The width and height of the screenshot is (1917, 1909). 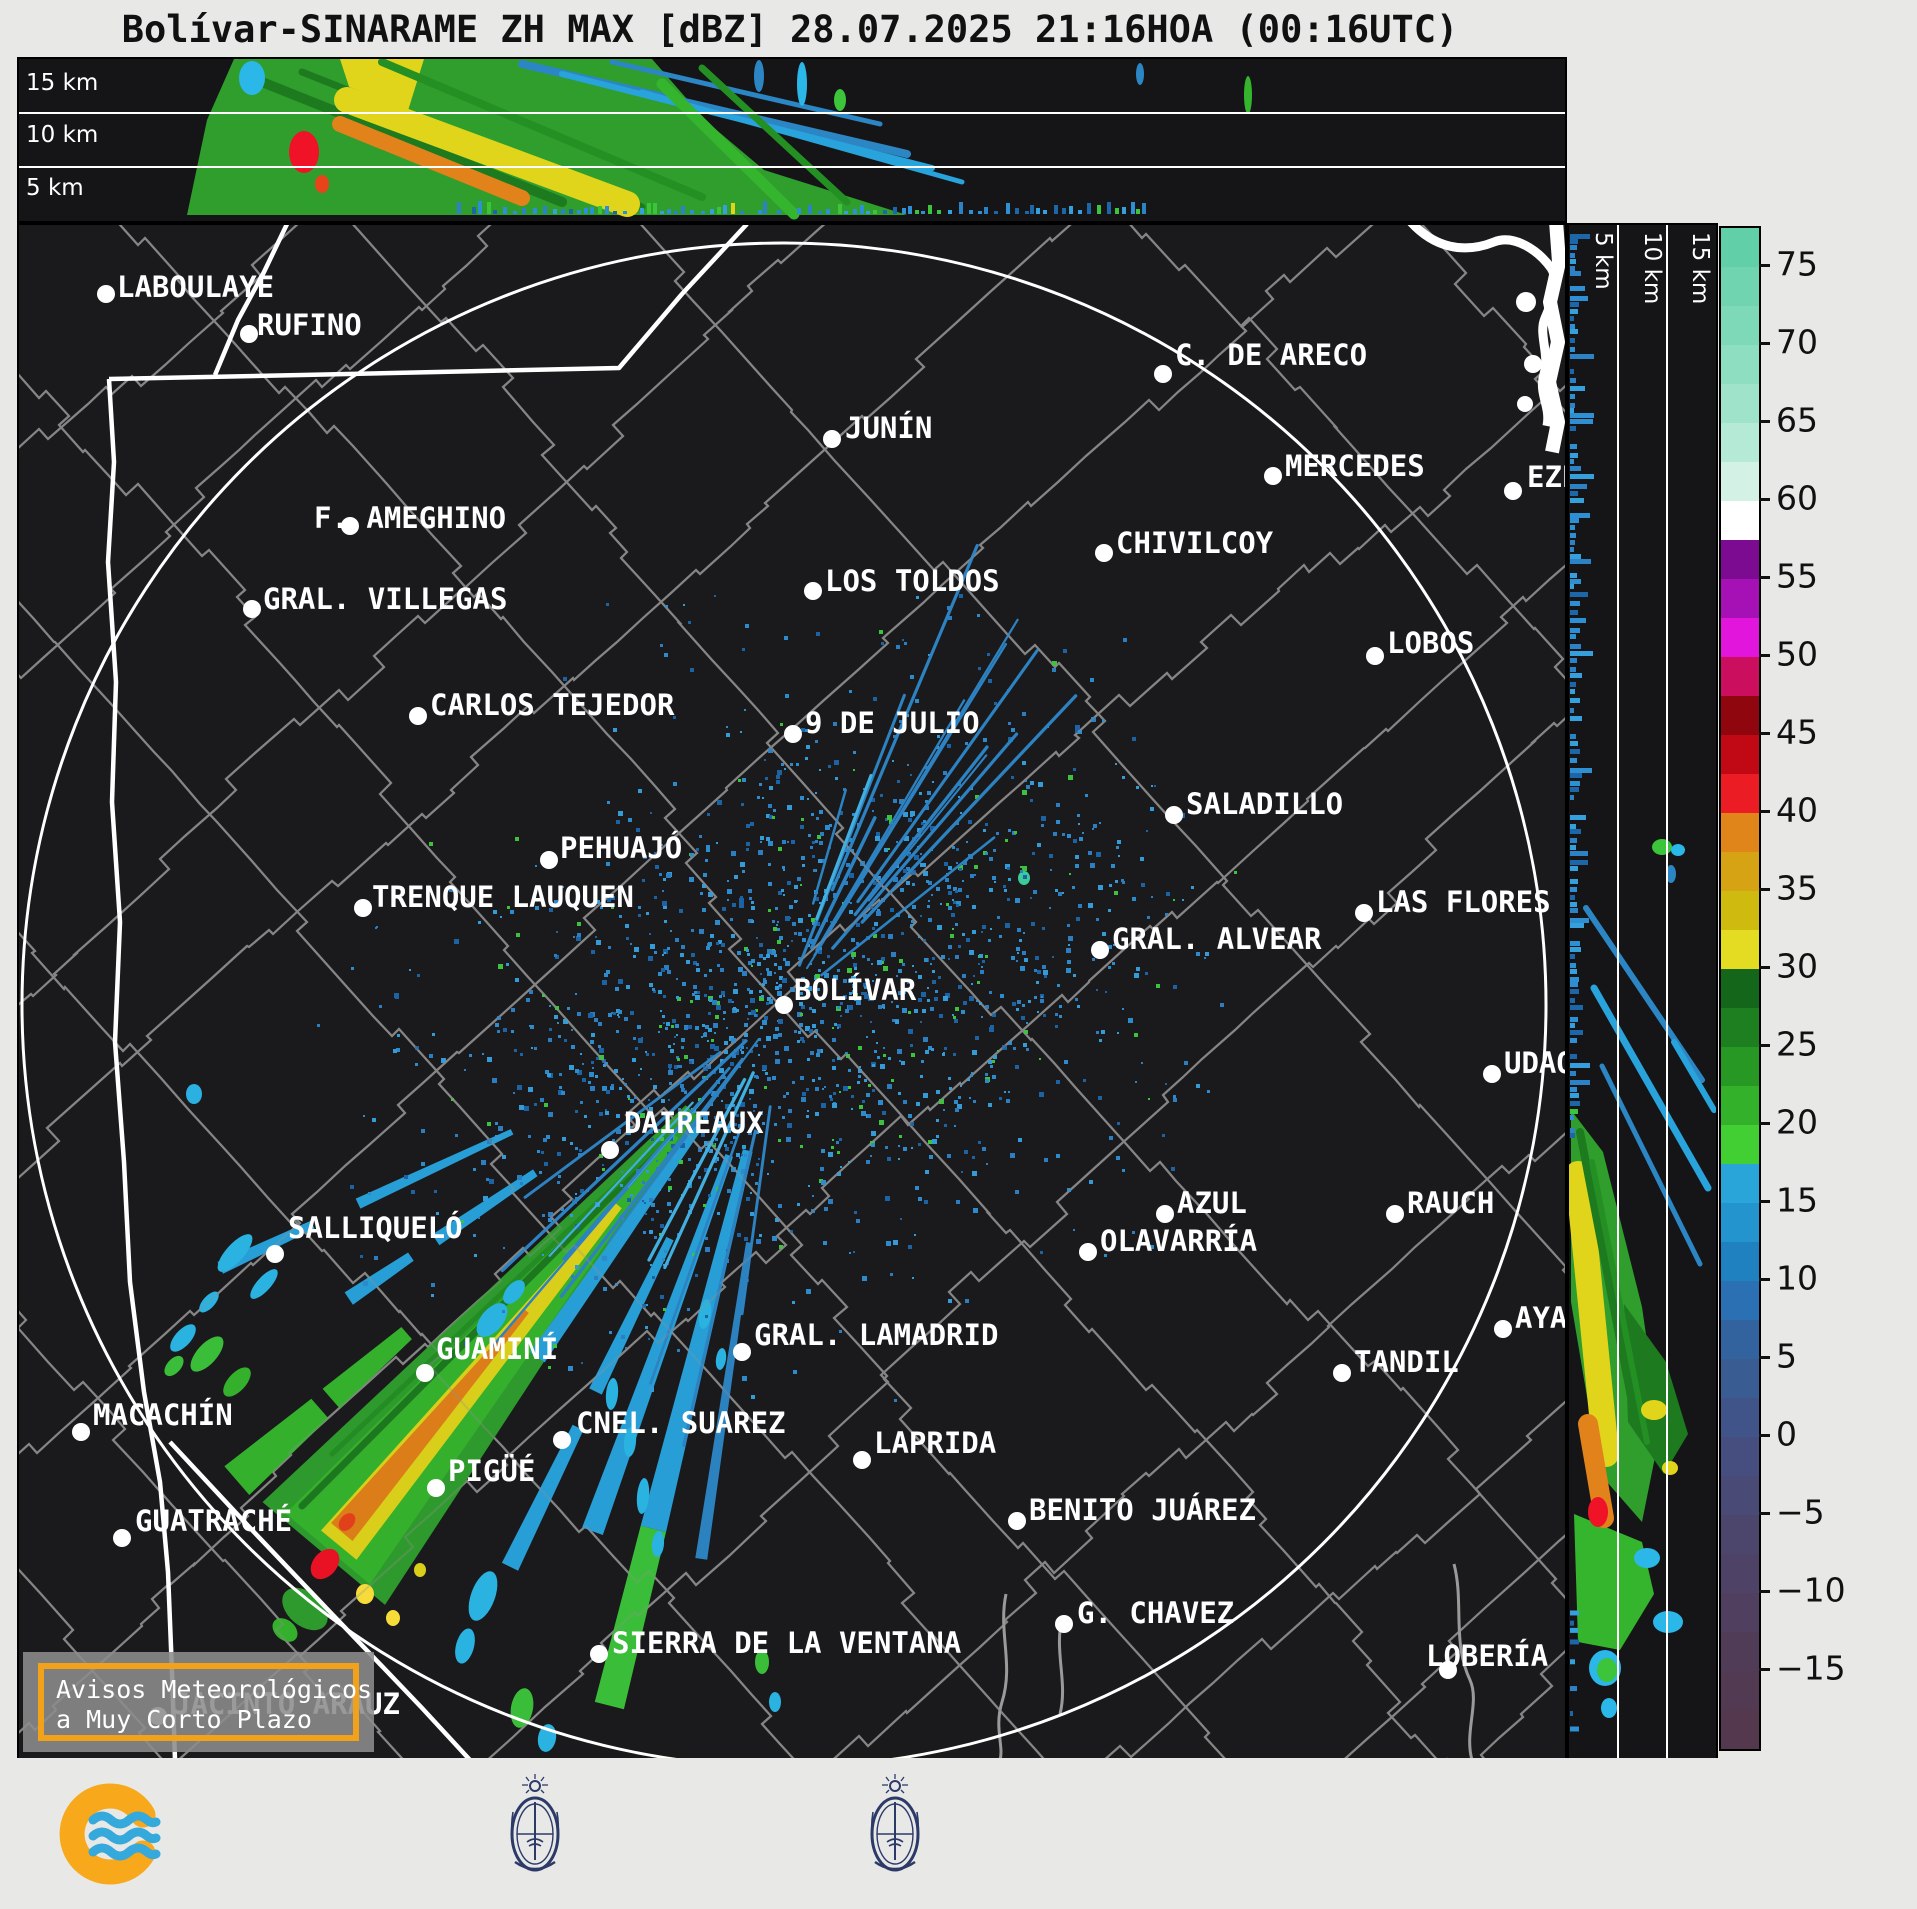 What do you see at coordinates (888, 428) in the screenshot?
I see `city-label: JUNÍN` at bounding box center [888, 428].